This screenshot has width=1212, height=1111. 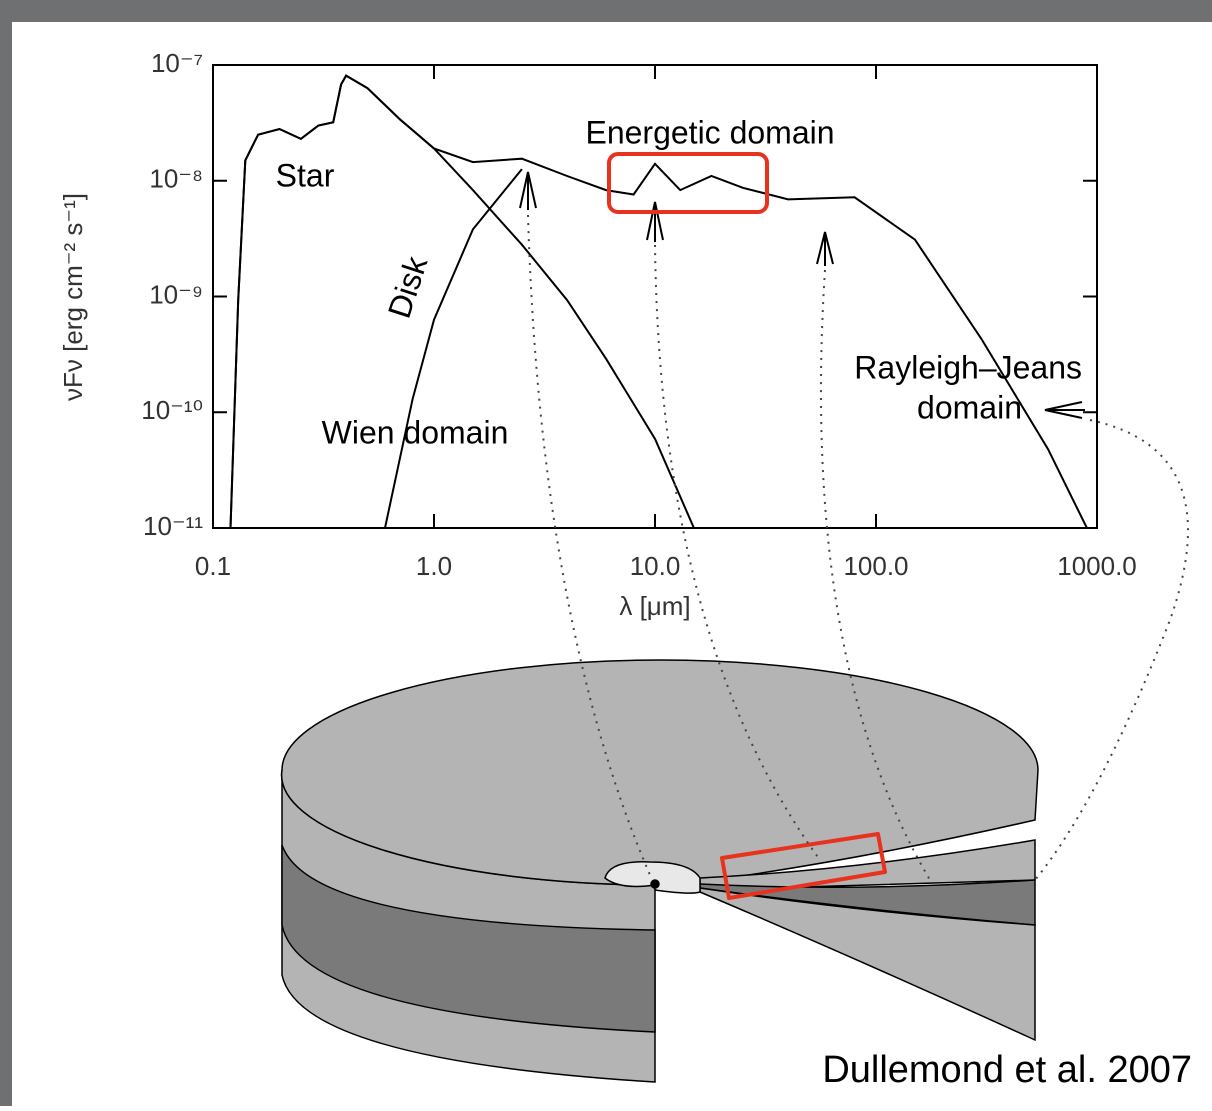 What do you see at coordinates (1007, 1070) in the screenshot?
I see `credit: Dullemond et al. 2007` at bounding box center [1007, 1070].